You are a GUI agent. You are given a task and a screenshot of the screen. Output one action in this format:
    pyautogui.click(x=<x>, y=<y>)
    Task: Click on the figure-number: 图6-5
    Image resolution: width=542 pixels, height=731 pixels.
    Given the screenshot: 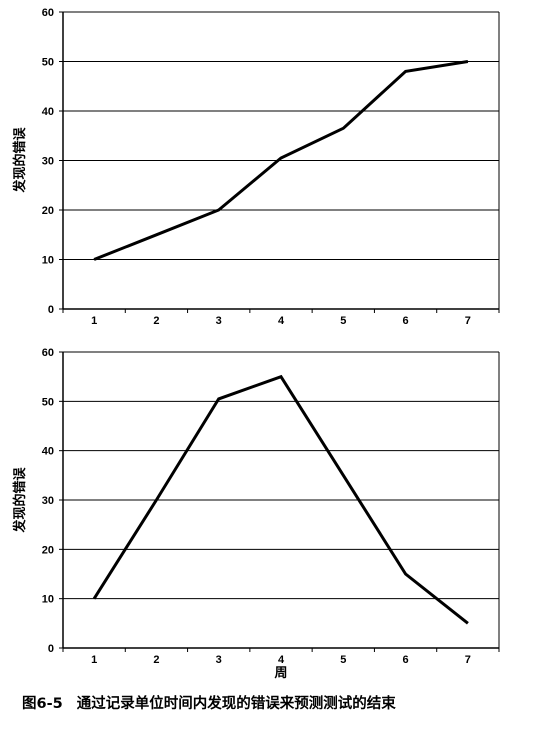 What is the action you would take?
    pyautogui.click(x=42, y=704)
    